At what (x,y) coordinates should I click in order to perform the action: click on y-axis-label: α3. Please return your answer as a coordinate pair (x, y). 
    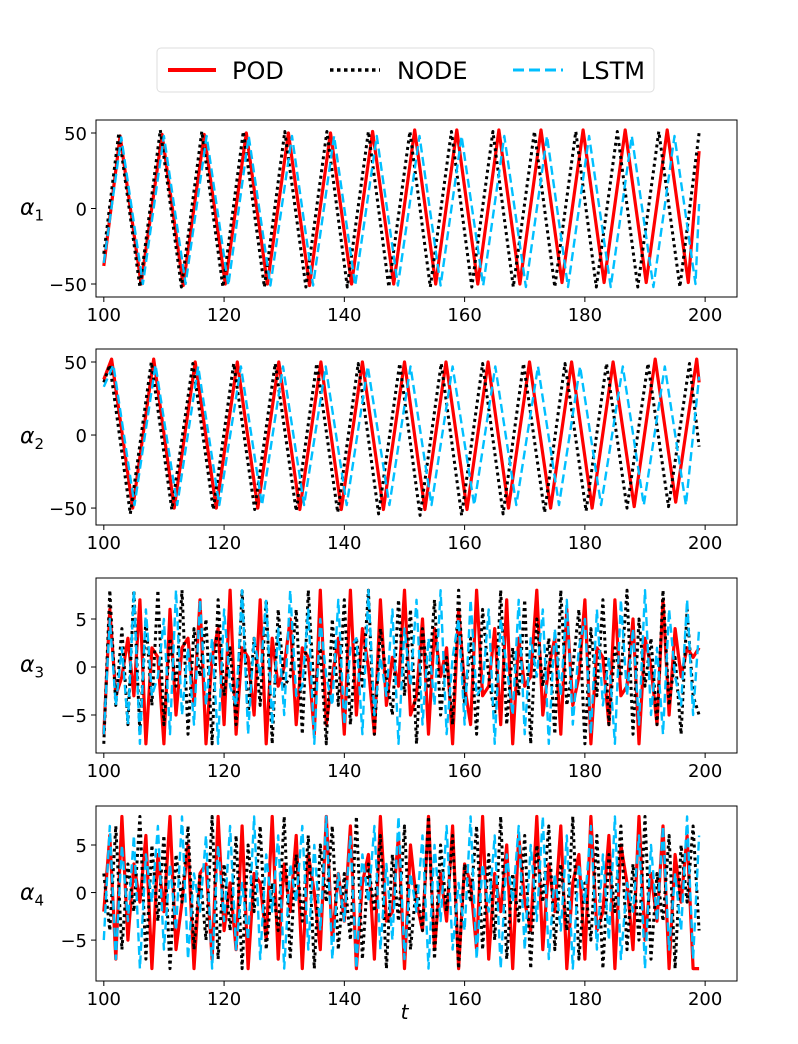
    Looking at the image, I should click on (32, 667).